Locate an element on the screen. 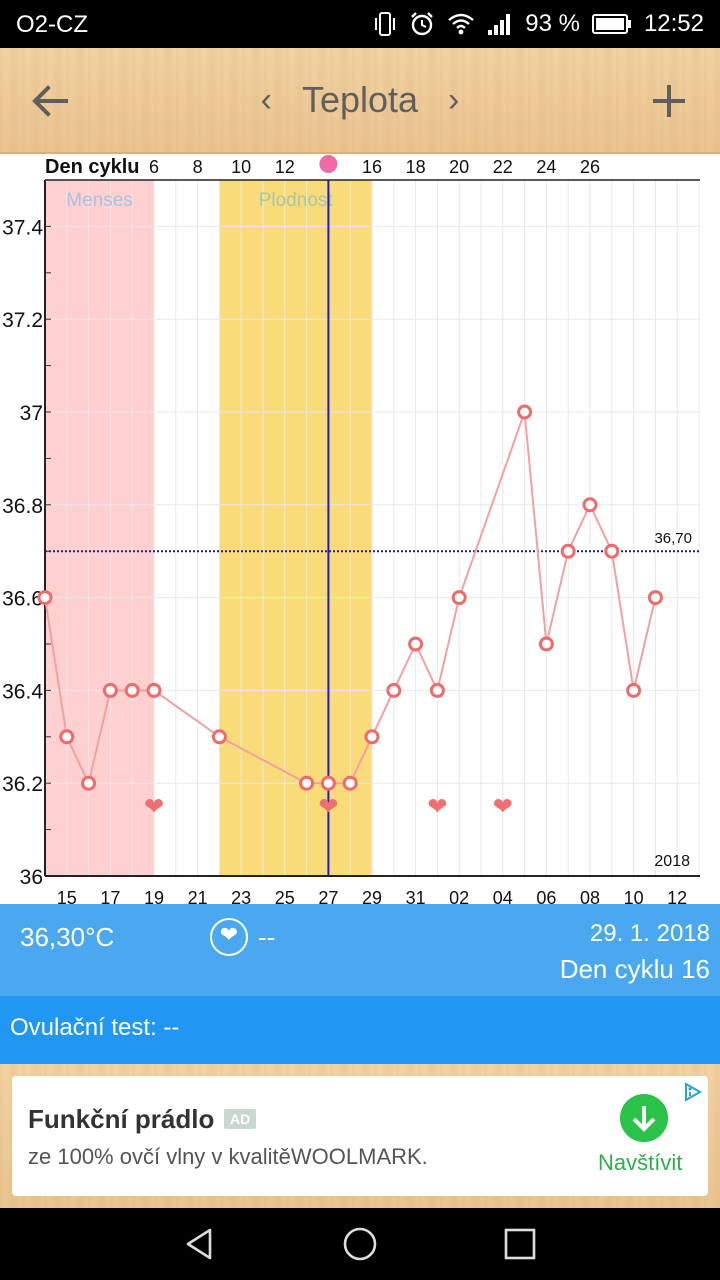  nav-back-icon is located at coordinates (200, 1244).